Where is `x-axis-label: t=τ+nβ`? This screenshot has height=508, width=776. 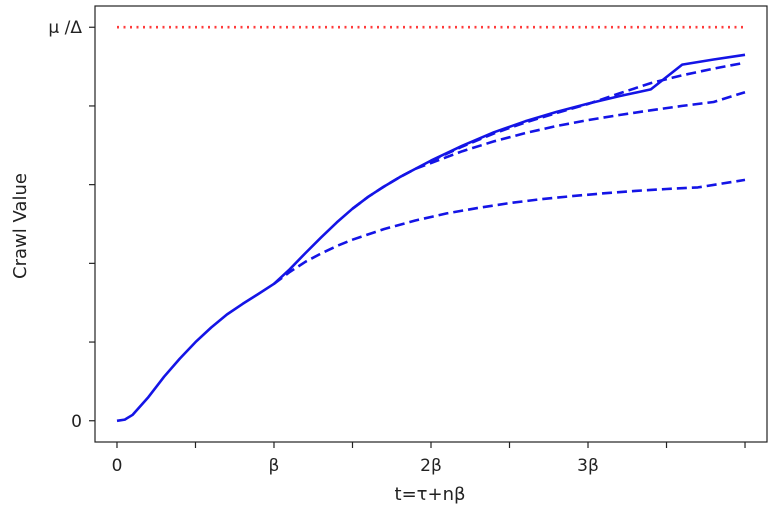
x-axis-label: t=τ+nβ is located at coordinates (430, 494).